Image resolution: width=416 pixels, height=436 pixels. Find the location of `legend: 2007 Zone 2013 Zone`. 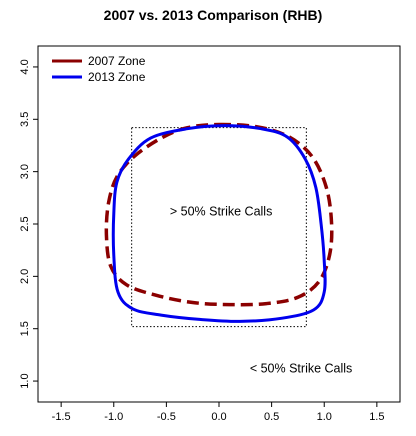

legend: 2007 Zone 2013 Zone is located at coordinates (99, 69).